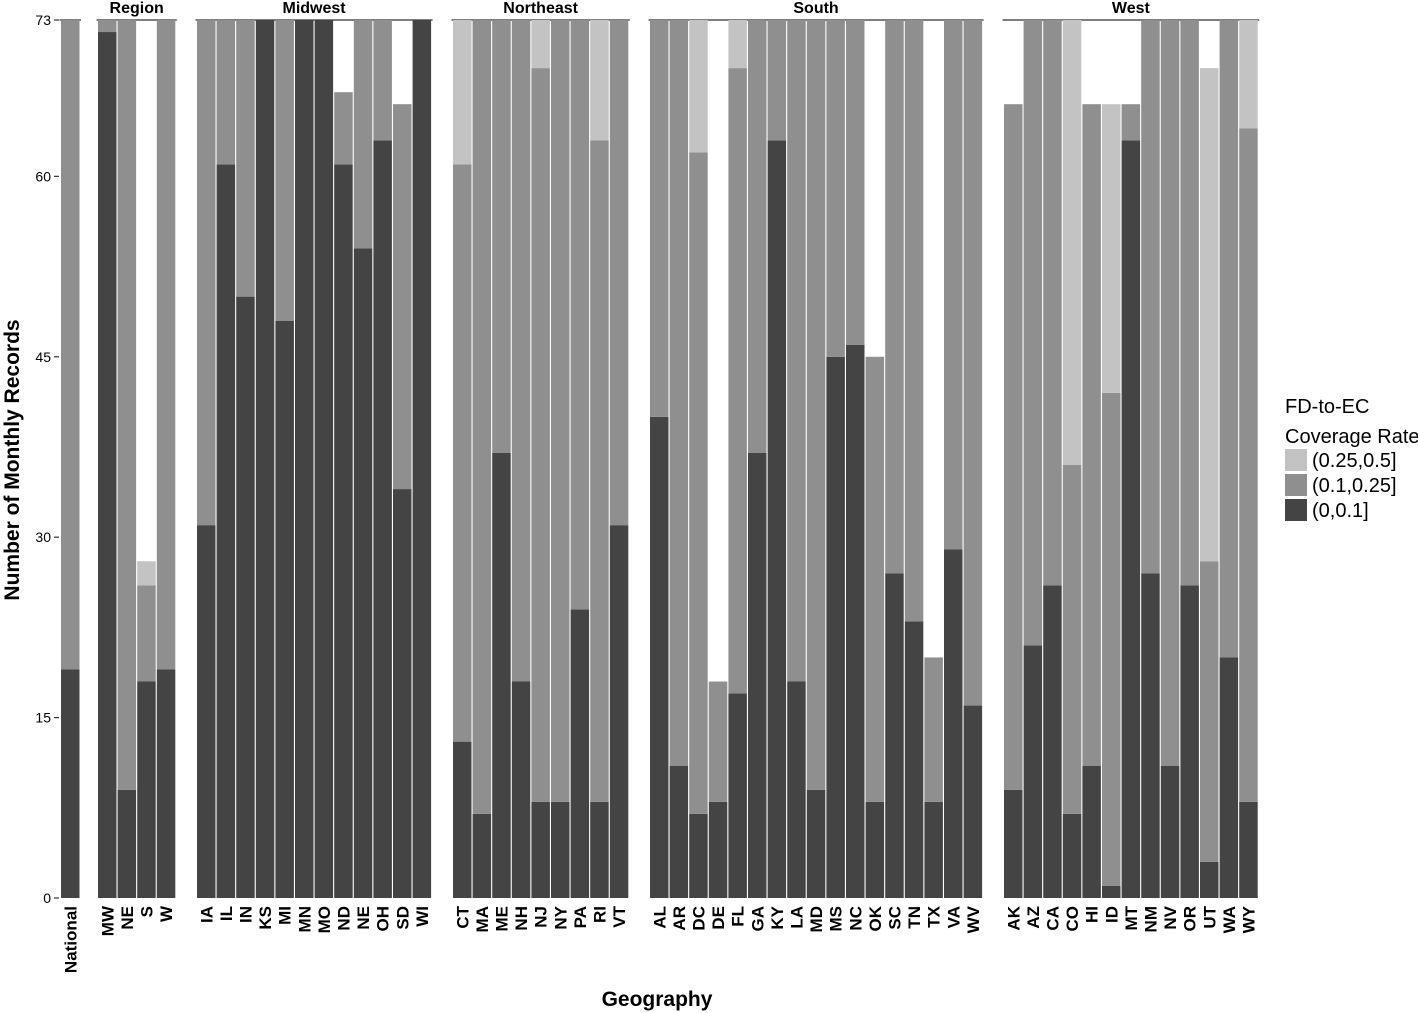  What do you see at coordinates (659, 917) in the screenshot?
I see `x-tick-label-al: AL` at bounding box center [659, 917].